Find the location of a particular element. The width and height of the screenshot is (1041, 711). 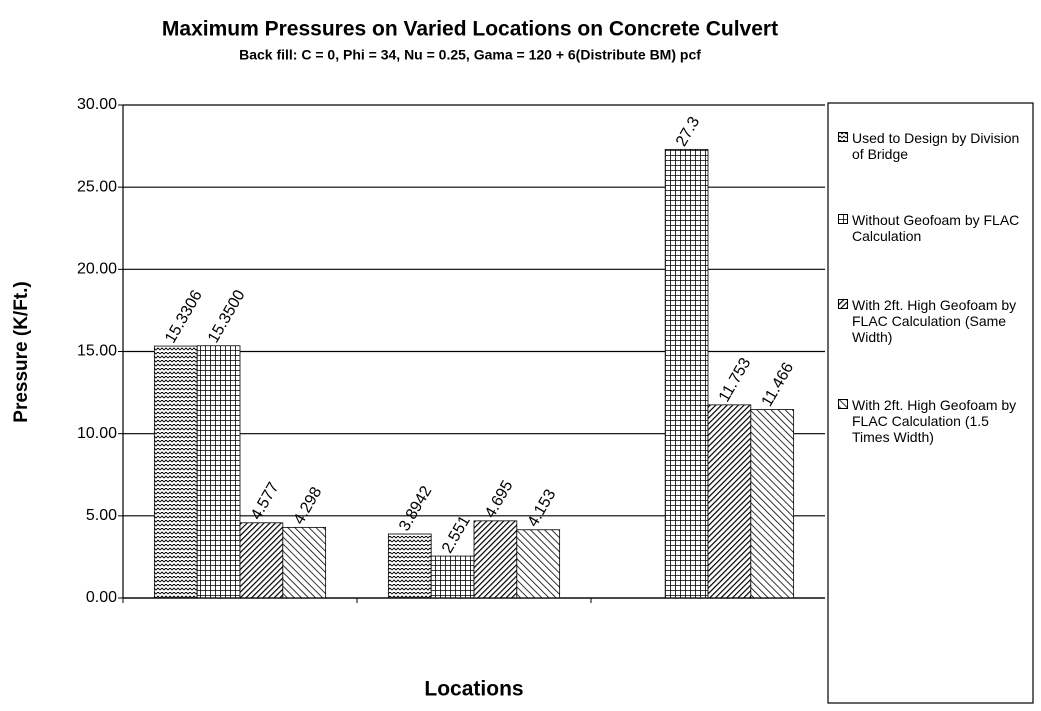

y-tick-label: 15.00 is located at coordinates (97, 351).